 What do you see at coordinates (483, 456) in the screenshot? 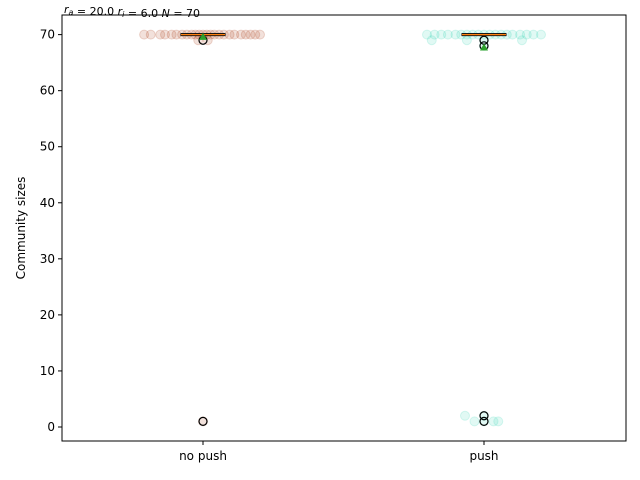
I see `x-tick-label: push` at bounding box center [483, 456].